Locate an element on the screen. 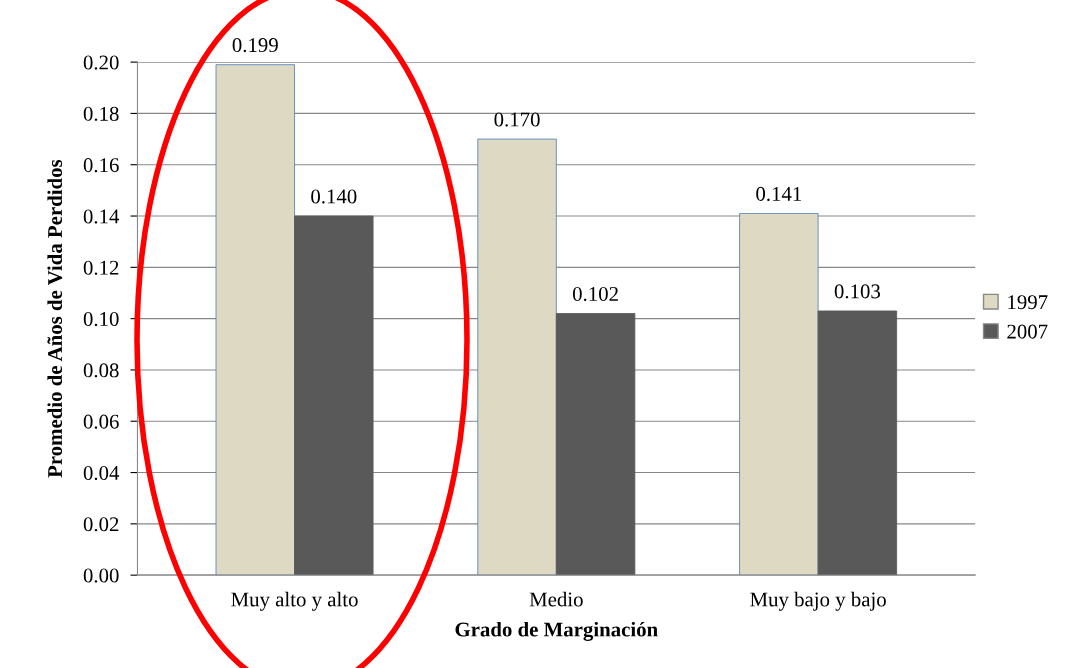  data-label: 0.103 is located at coordinates (857, 291).